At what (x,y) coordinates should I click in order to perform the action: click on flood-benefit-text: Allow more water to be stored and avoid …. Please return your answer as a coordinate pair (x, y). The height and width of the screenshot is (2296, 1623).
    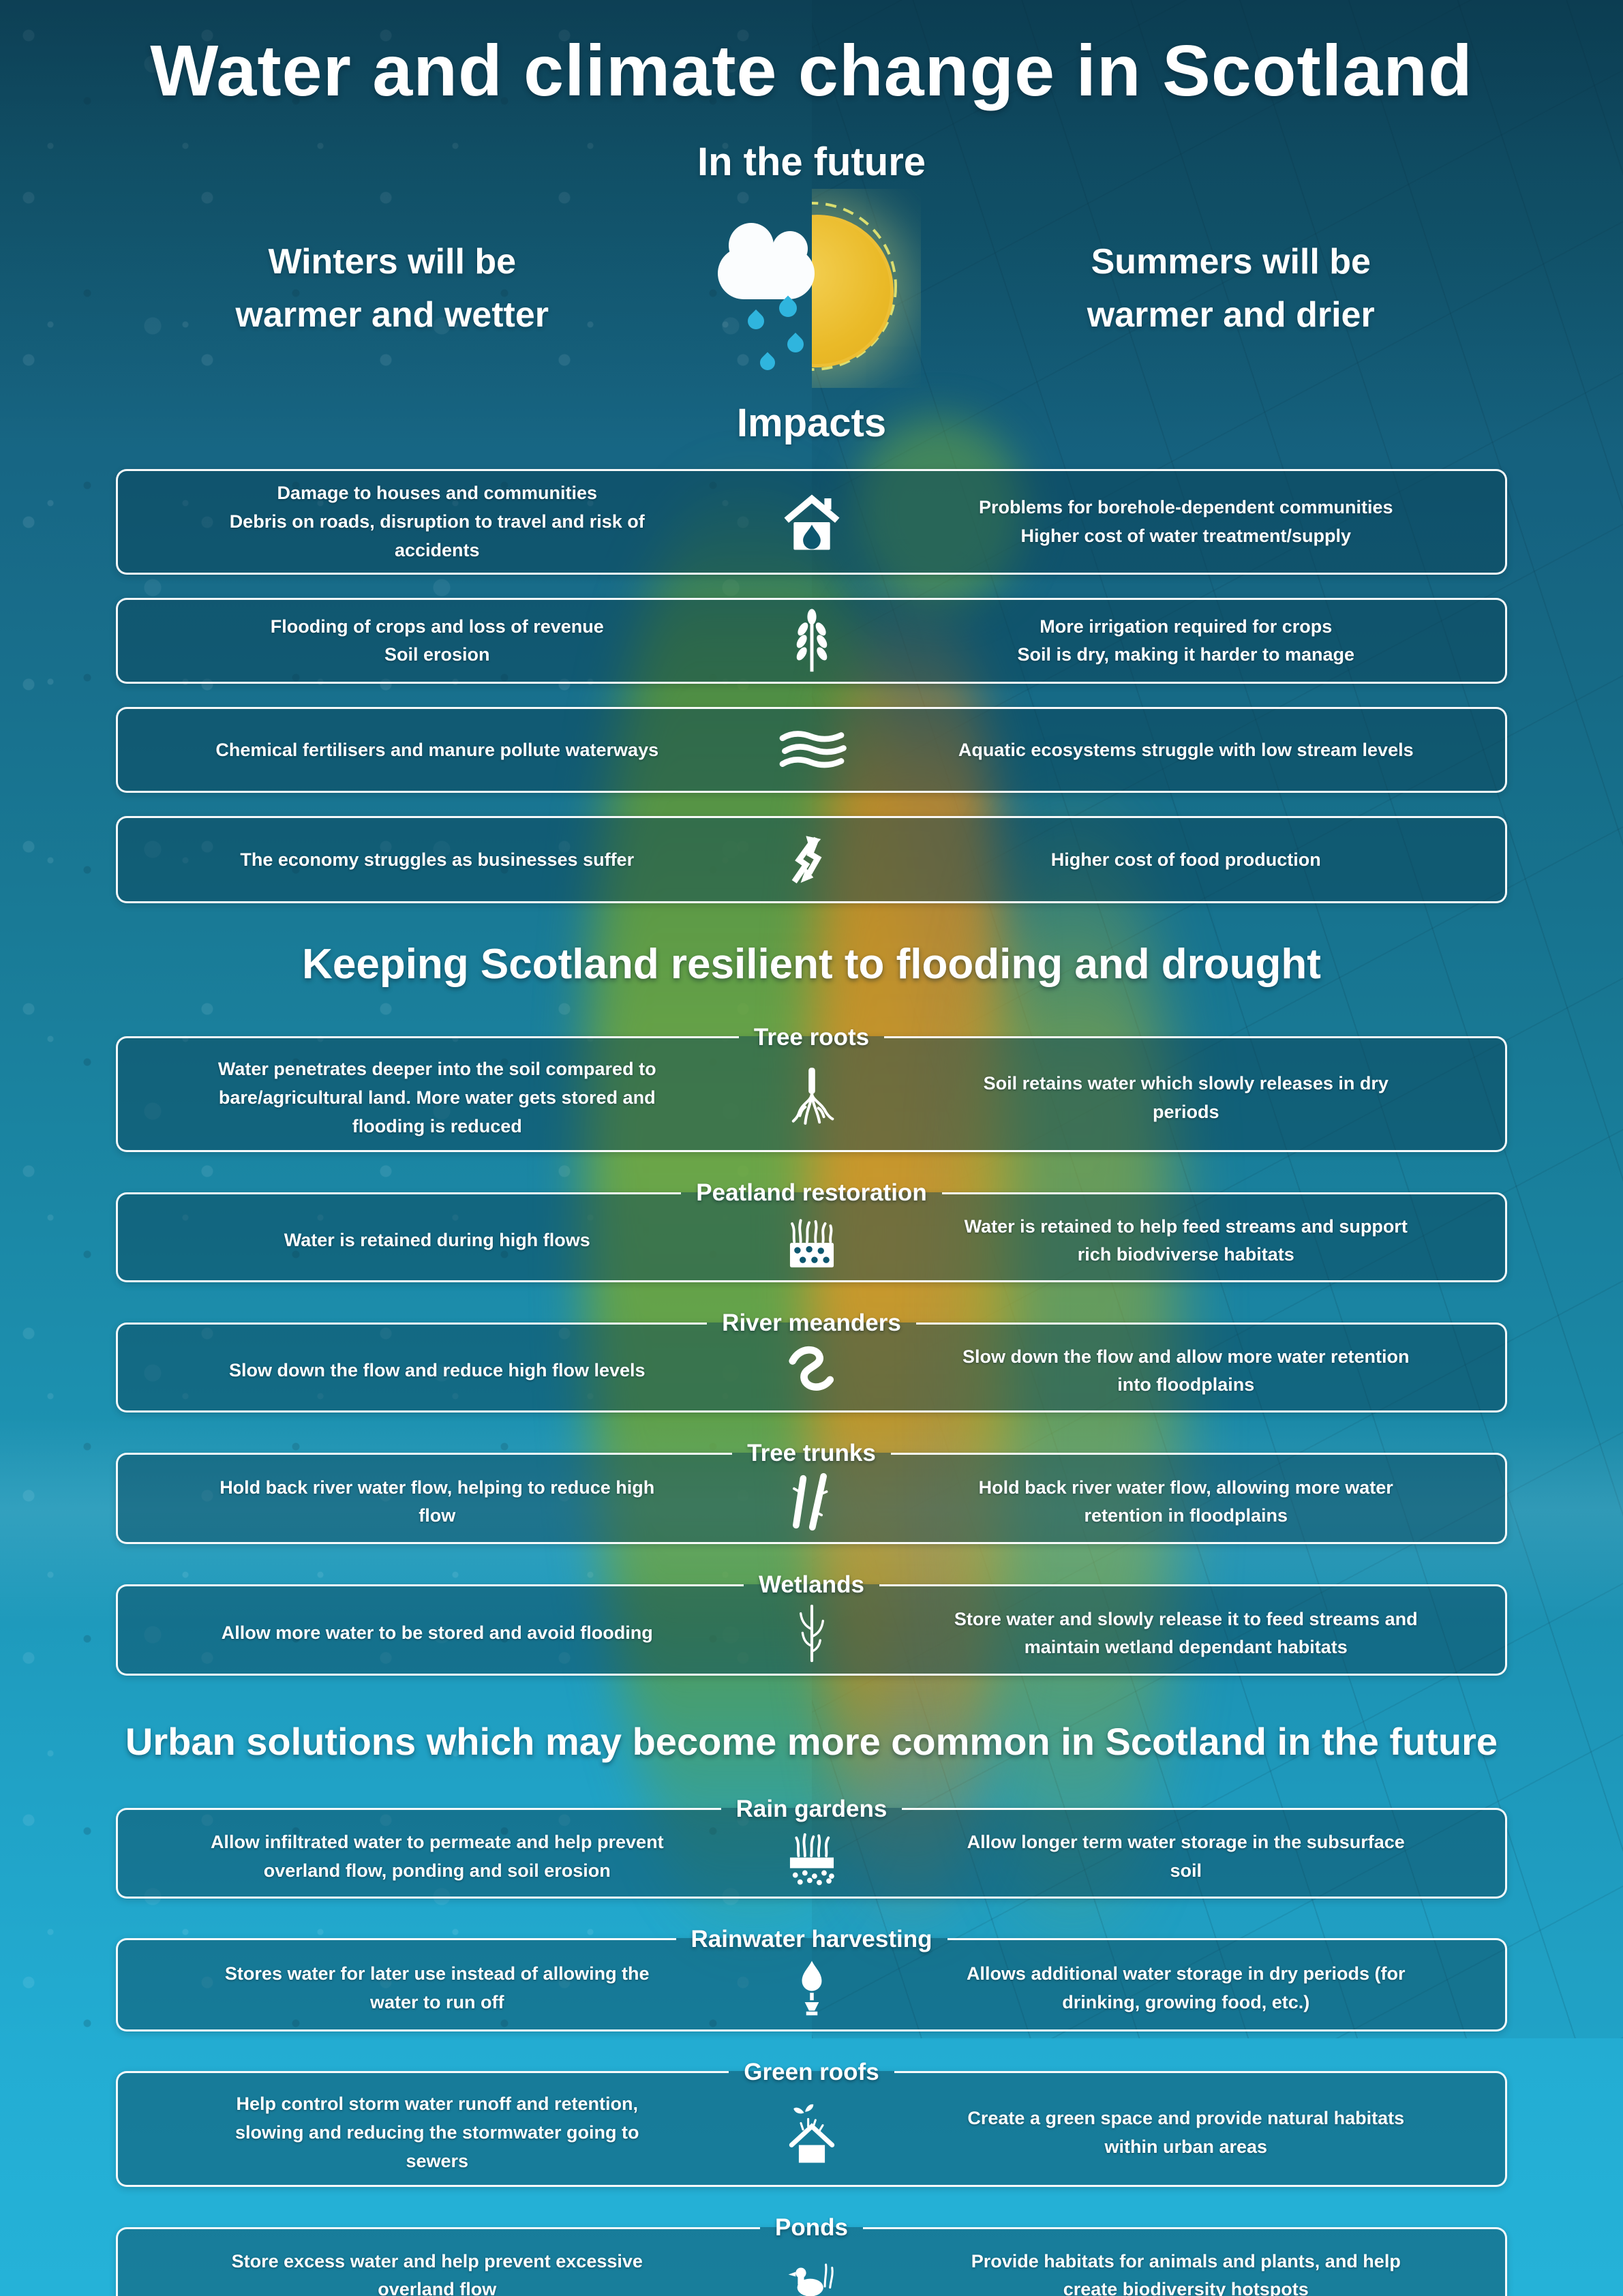
    Looking at the image, I should click on (437, 1633).